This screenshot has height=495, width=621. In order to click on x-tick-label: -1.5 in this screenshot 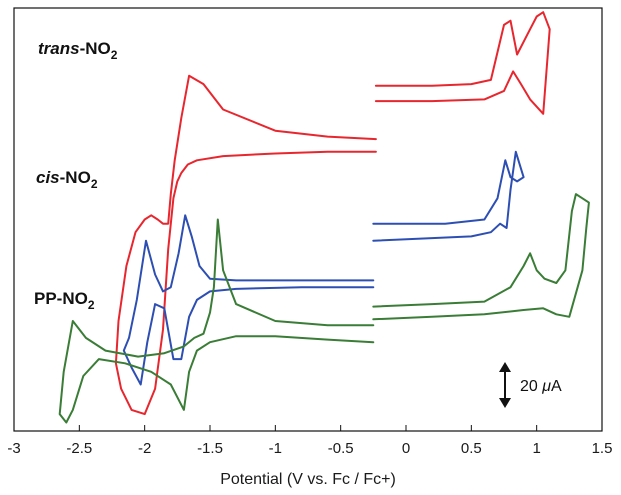, I will do `click(210, 448)`.